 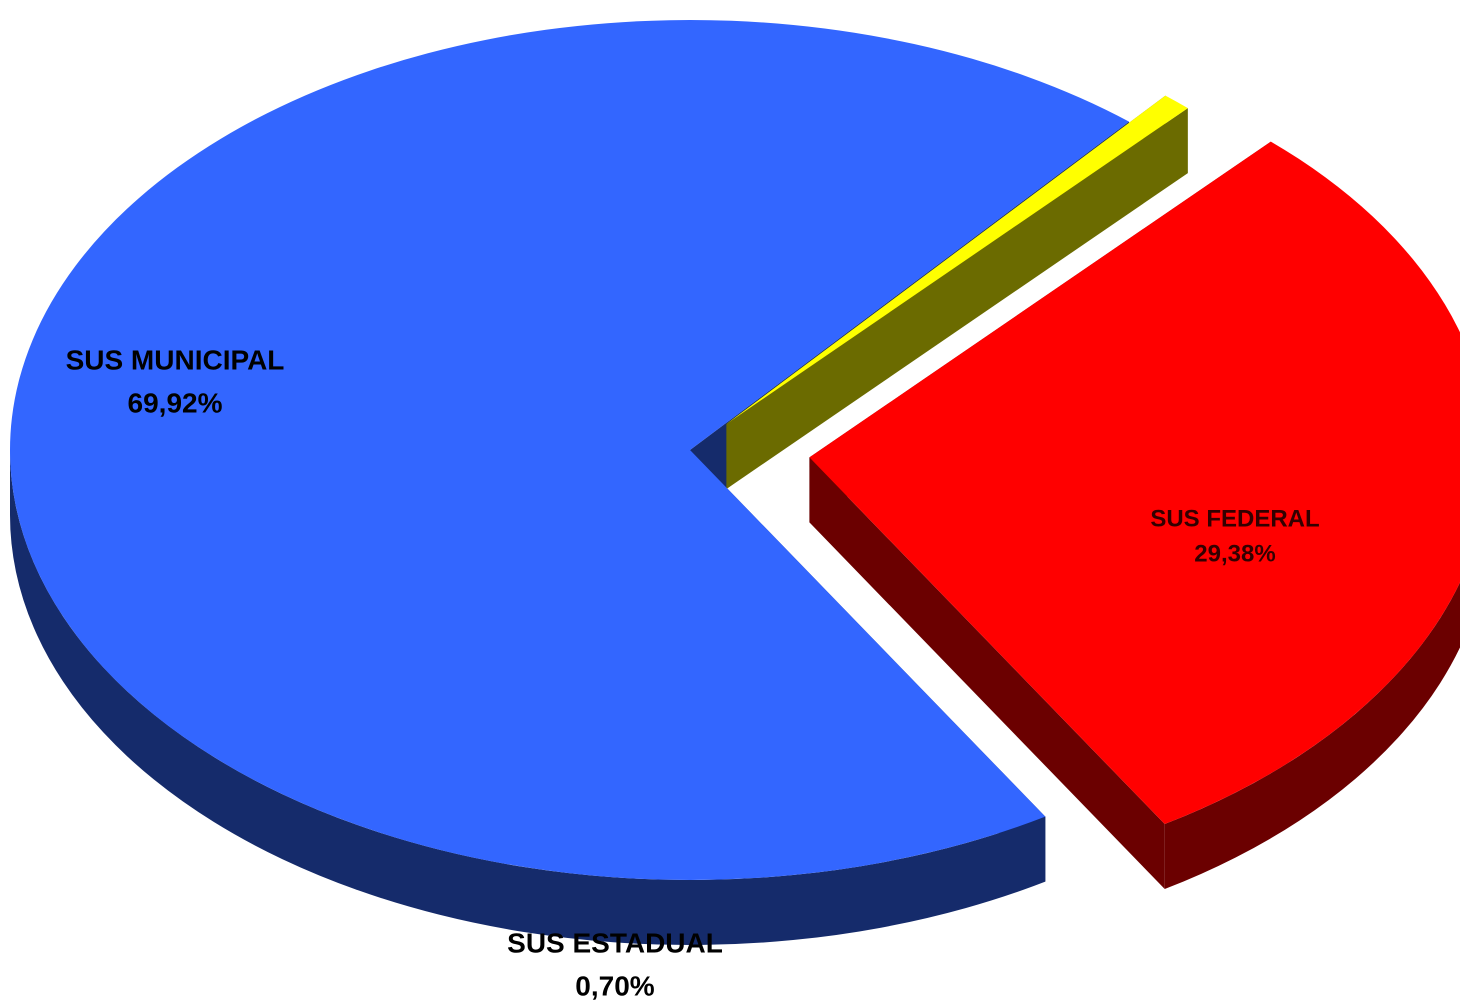 I want to click on slice-value: 0,70%, so click(x=614, y=985).